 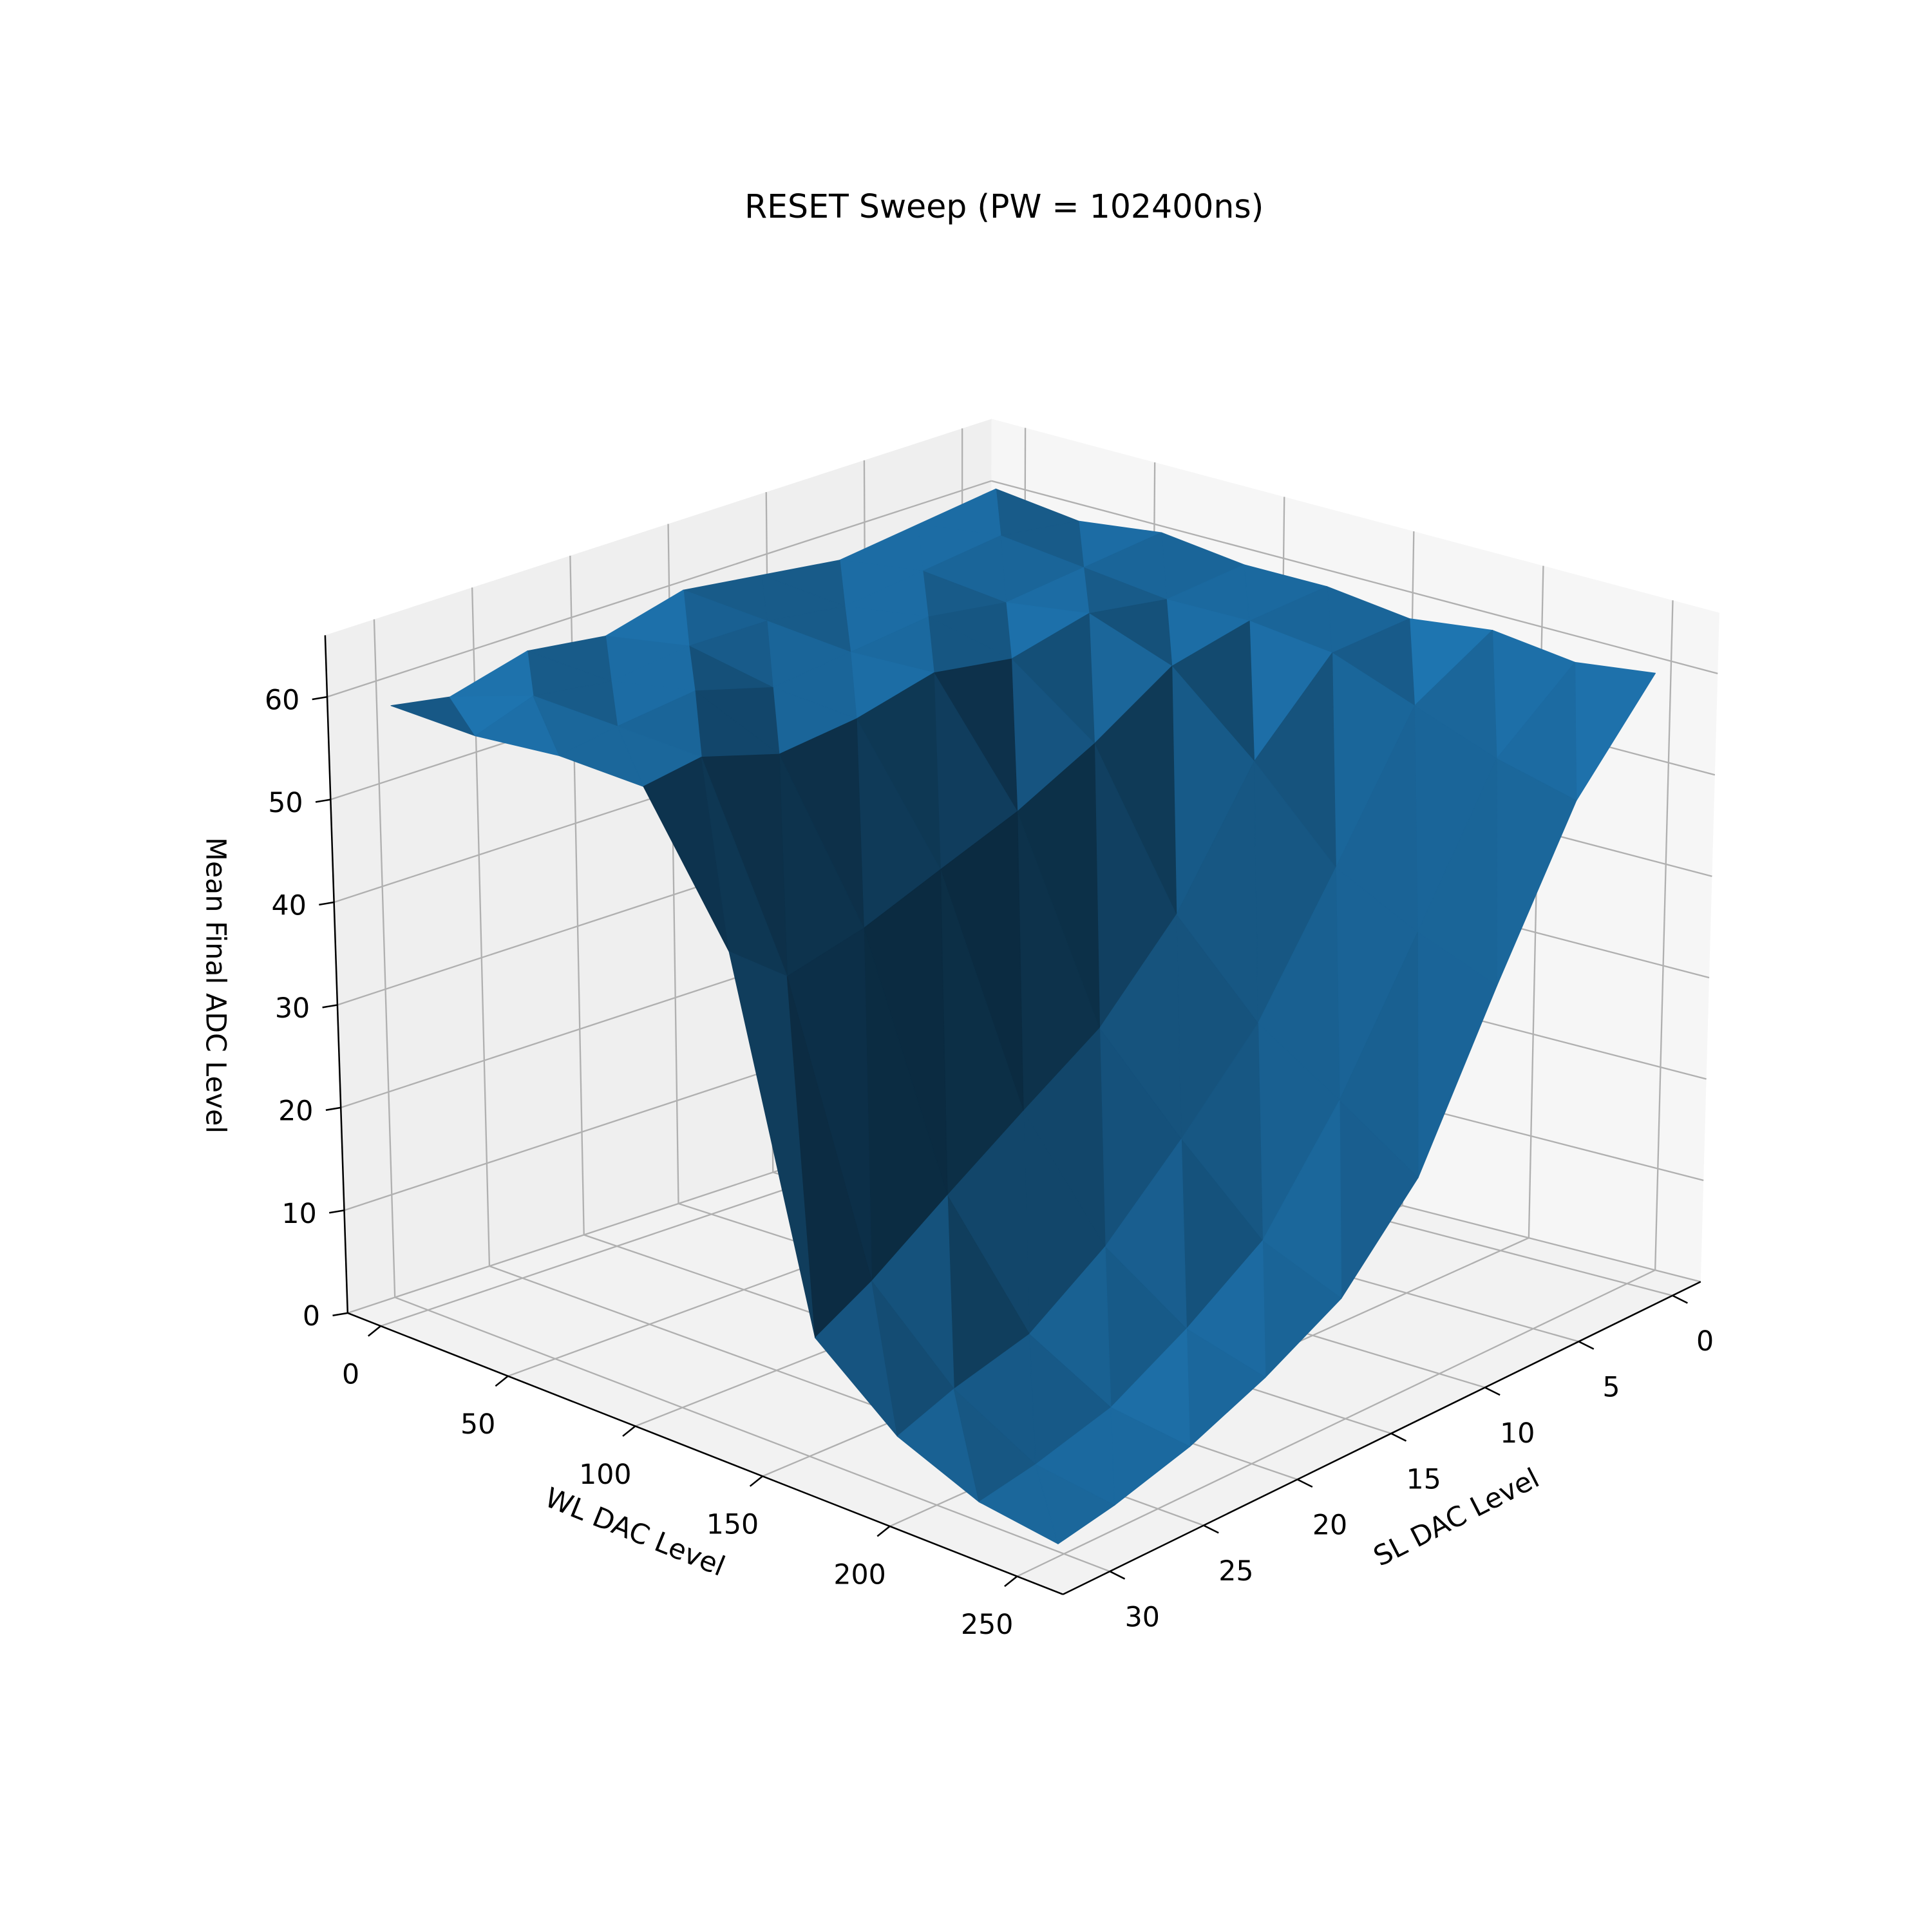 What do you see at coordinates (859, 1574) in the screenshot?
I see `x-tick-label: 200` at bounding box center [859, 1574].